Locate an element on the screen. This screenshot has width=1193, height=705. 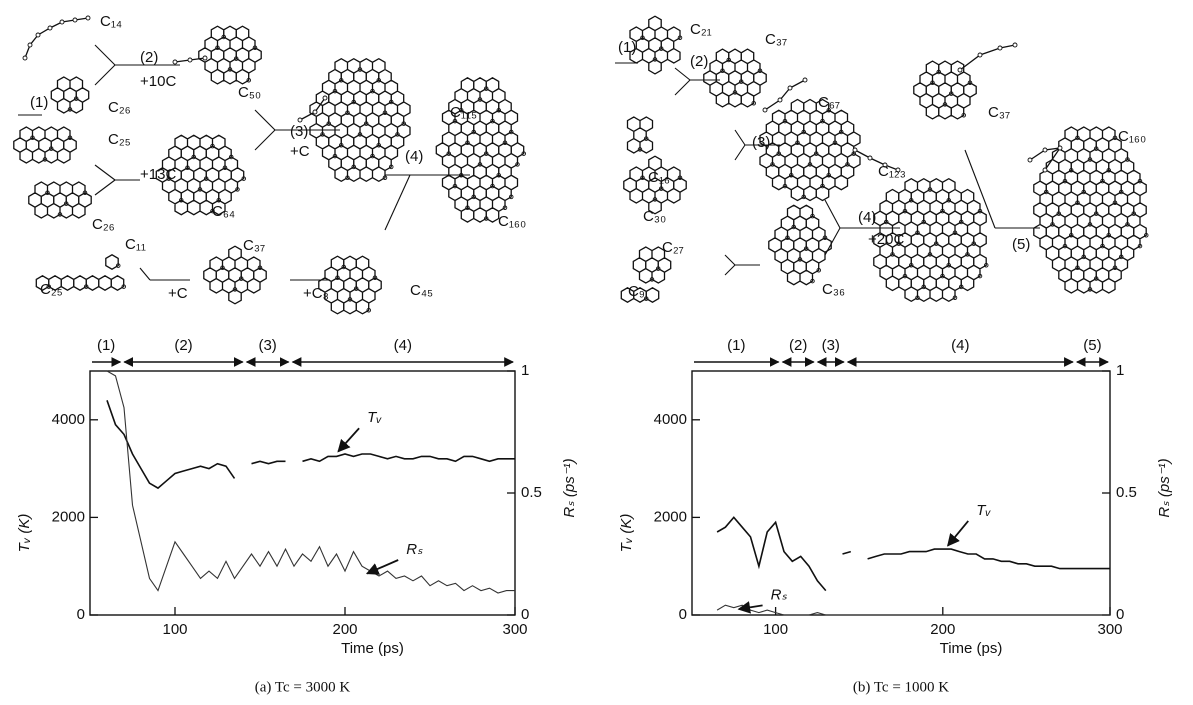
x-tick-label: 100 is located at coordinates (174, 629).